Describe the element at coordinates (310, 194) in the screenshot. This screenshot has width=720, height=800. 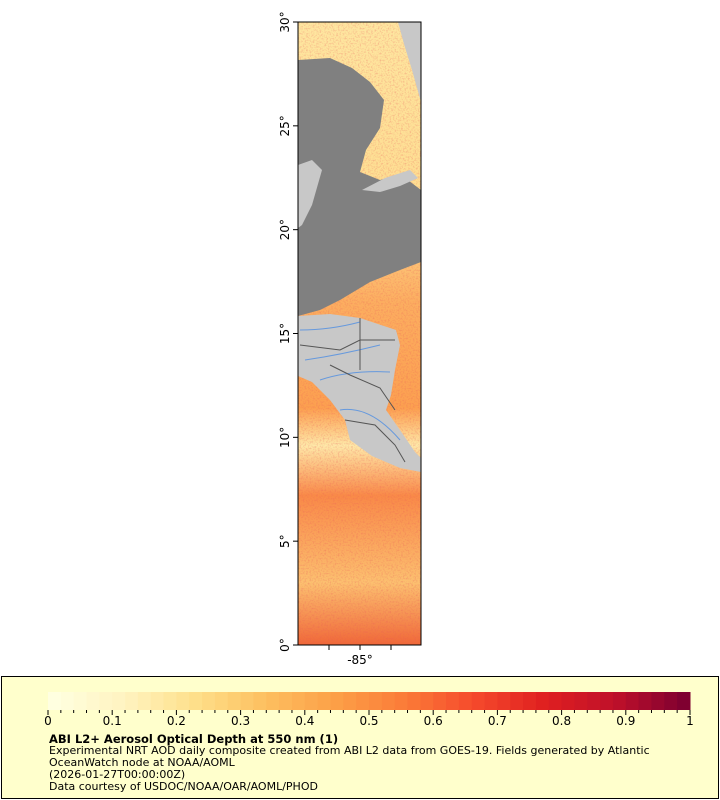
I see `land-yucatan` at that location.